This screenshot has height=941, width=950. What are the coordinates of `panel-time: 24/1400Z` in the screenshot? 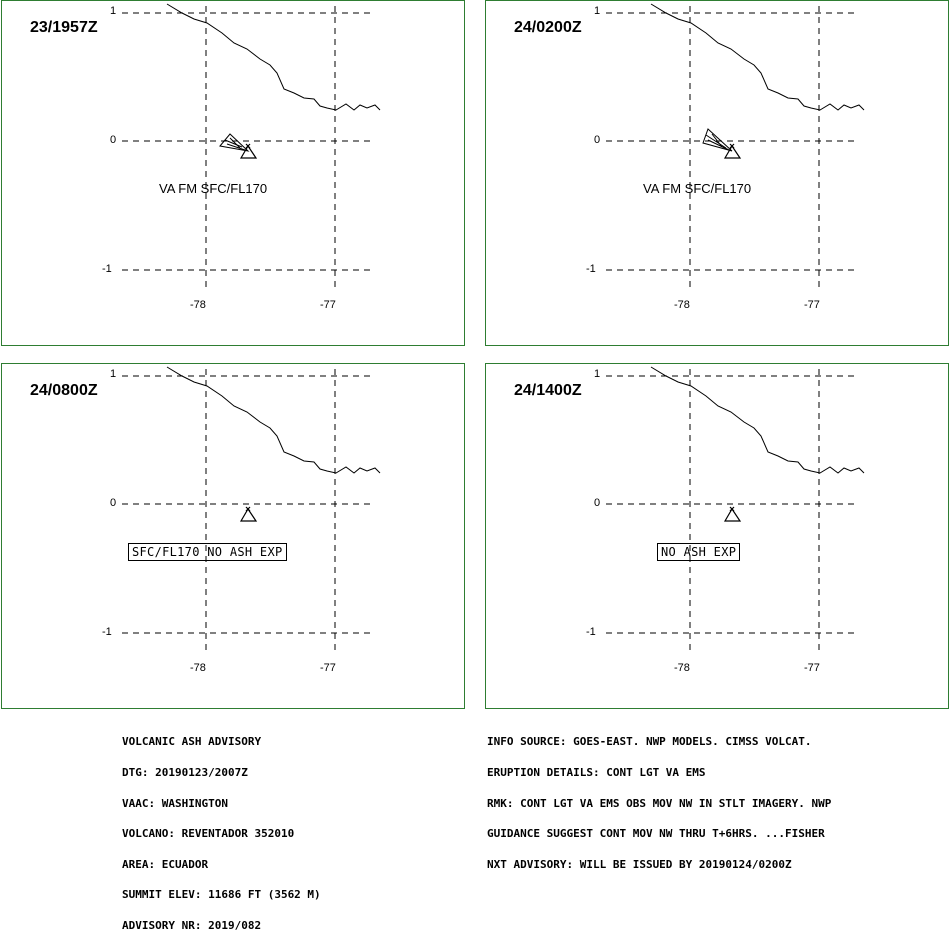 It's located at (548, 390).